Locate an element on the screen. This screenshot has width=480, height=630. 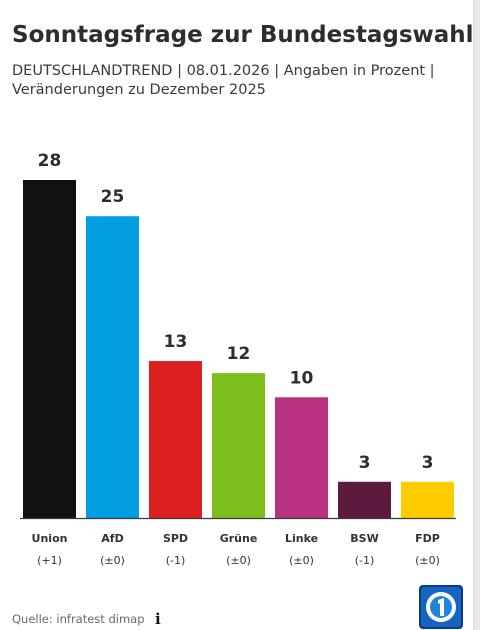
bar-grüne is located at coordinates (238, 445).